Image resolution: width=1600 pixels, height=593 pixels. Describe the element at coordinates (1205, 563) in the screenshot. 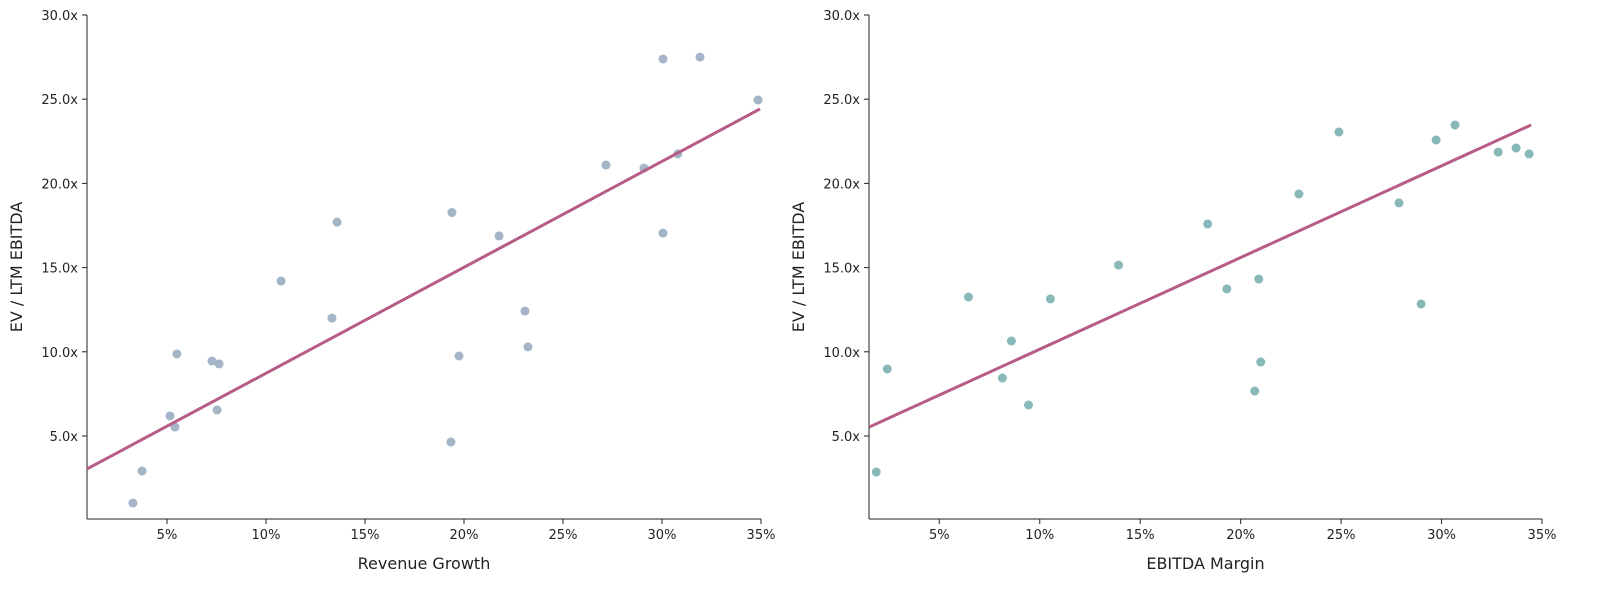

I see `x-axis-label: EBITDA Margin` at that location.